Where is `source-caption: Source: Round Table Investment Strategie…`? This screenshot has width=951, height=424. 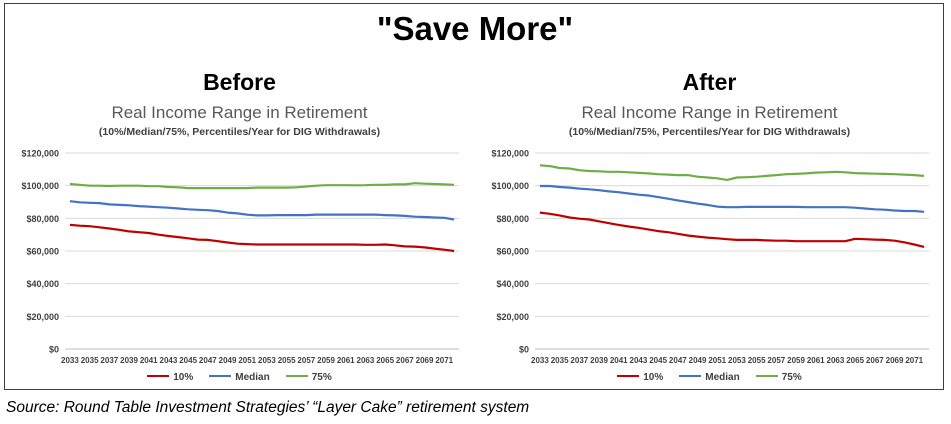
source-caption: Source: Round Table Investment Strategie… is located at coordinates (268, 407).